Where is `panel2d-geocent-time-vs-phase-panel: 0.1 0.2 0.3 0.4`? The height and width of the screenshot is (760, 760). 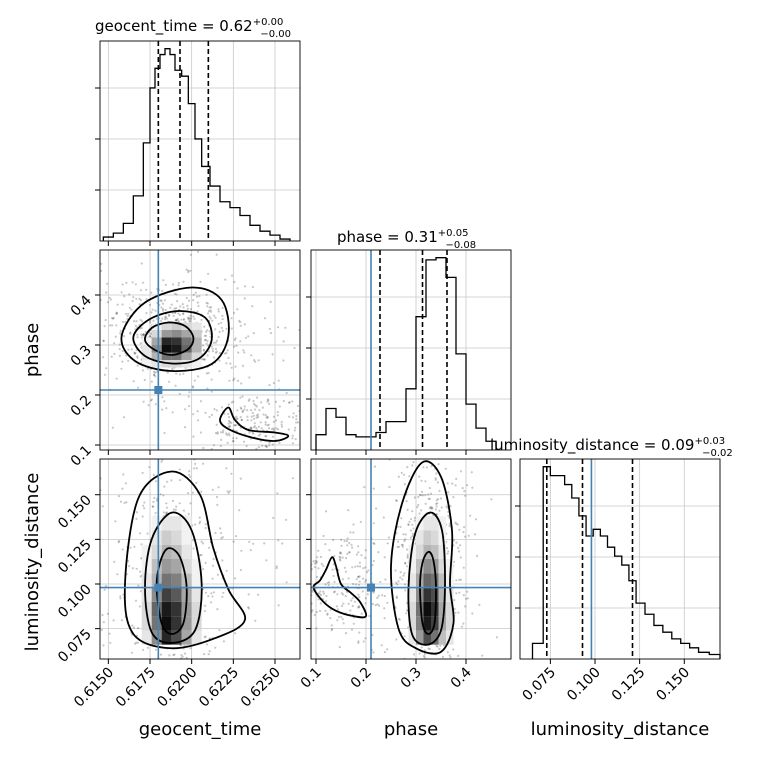 panel2d-geocent-time-vs-phase-panel: 0.1 0.2 0.3 0.4 is located at coordinates (184, 359).